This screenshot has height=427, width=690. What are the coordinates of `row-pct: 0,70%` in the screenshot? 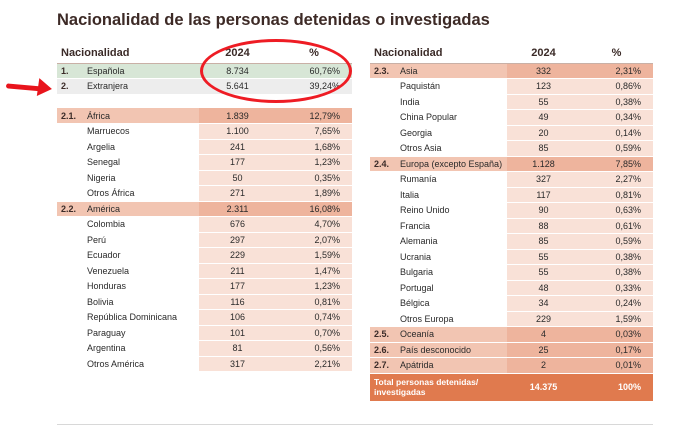 It's located at (314, 333).